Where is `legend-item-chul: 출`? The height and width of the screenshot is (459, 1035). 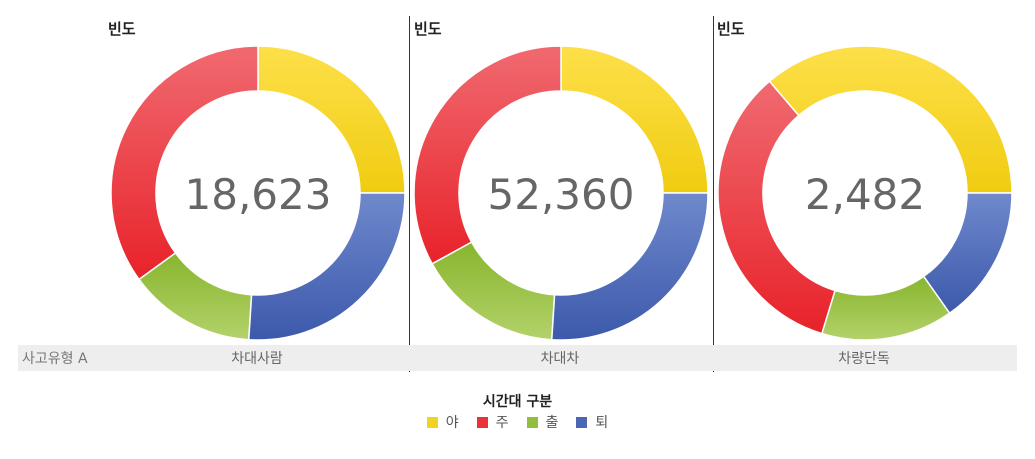 legend-item-chul: 출 is located at coordinates (543, 422).